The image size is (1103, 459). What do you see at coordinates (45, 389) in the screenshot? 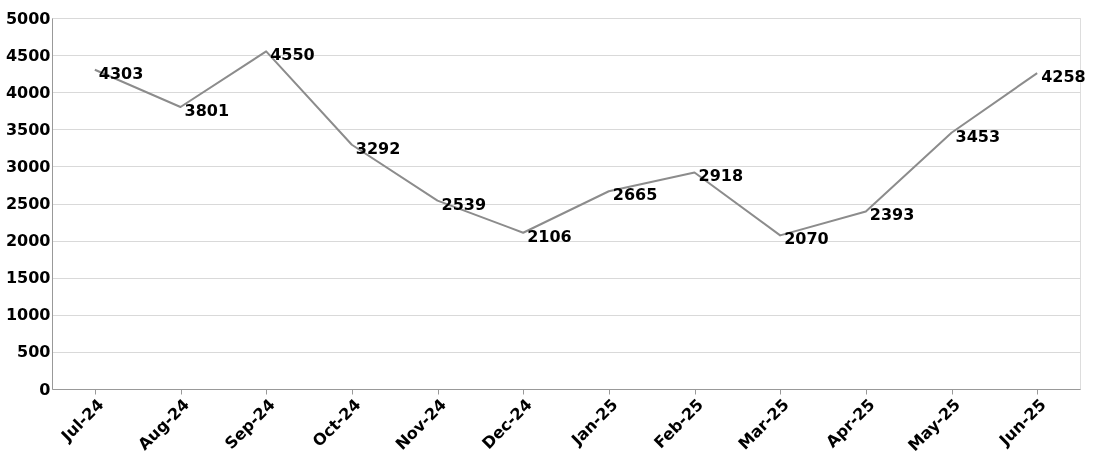
I see `y-tick-label: 0` at bounding box center [45, 389].